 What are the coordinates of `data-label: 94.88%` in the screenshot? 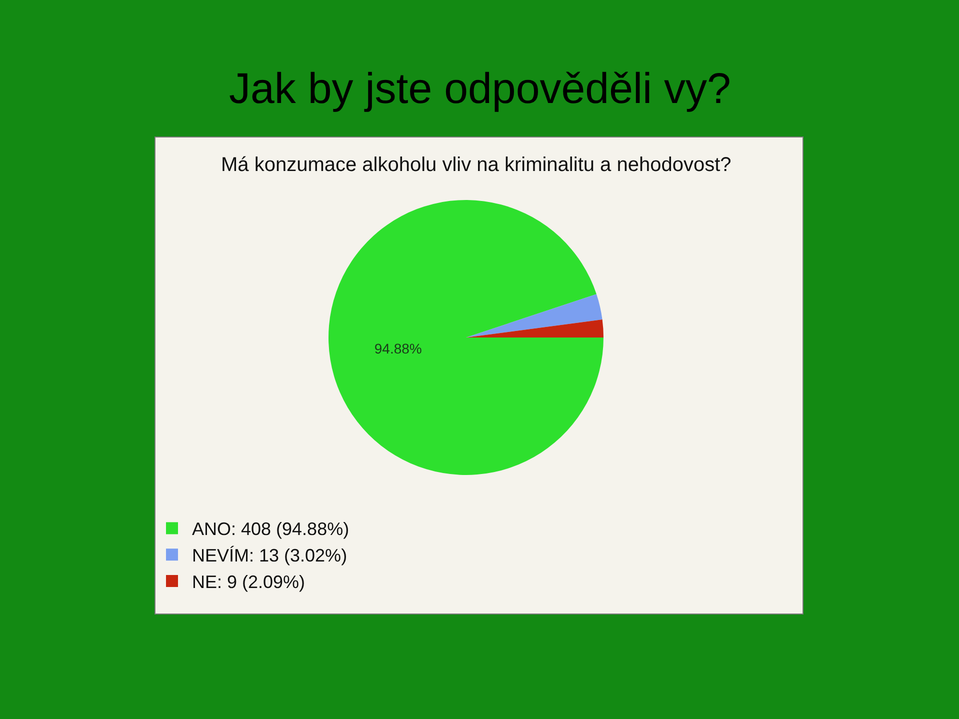 It's located at (398, 348).